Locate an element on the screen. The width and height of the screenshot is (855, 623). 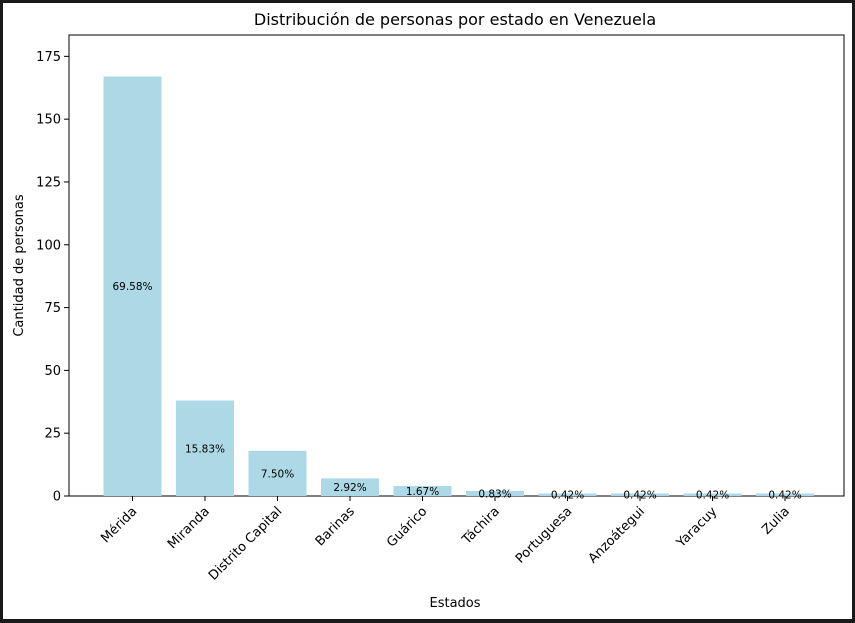
y-tick-label: 0 is located at coordinates (57, 497).